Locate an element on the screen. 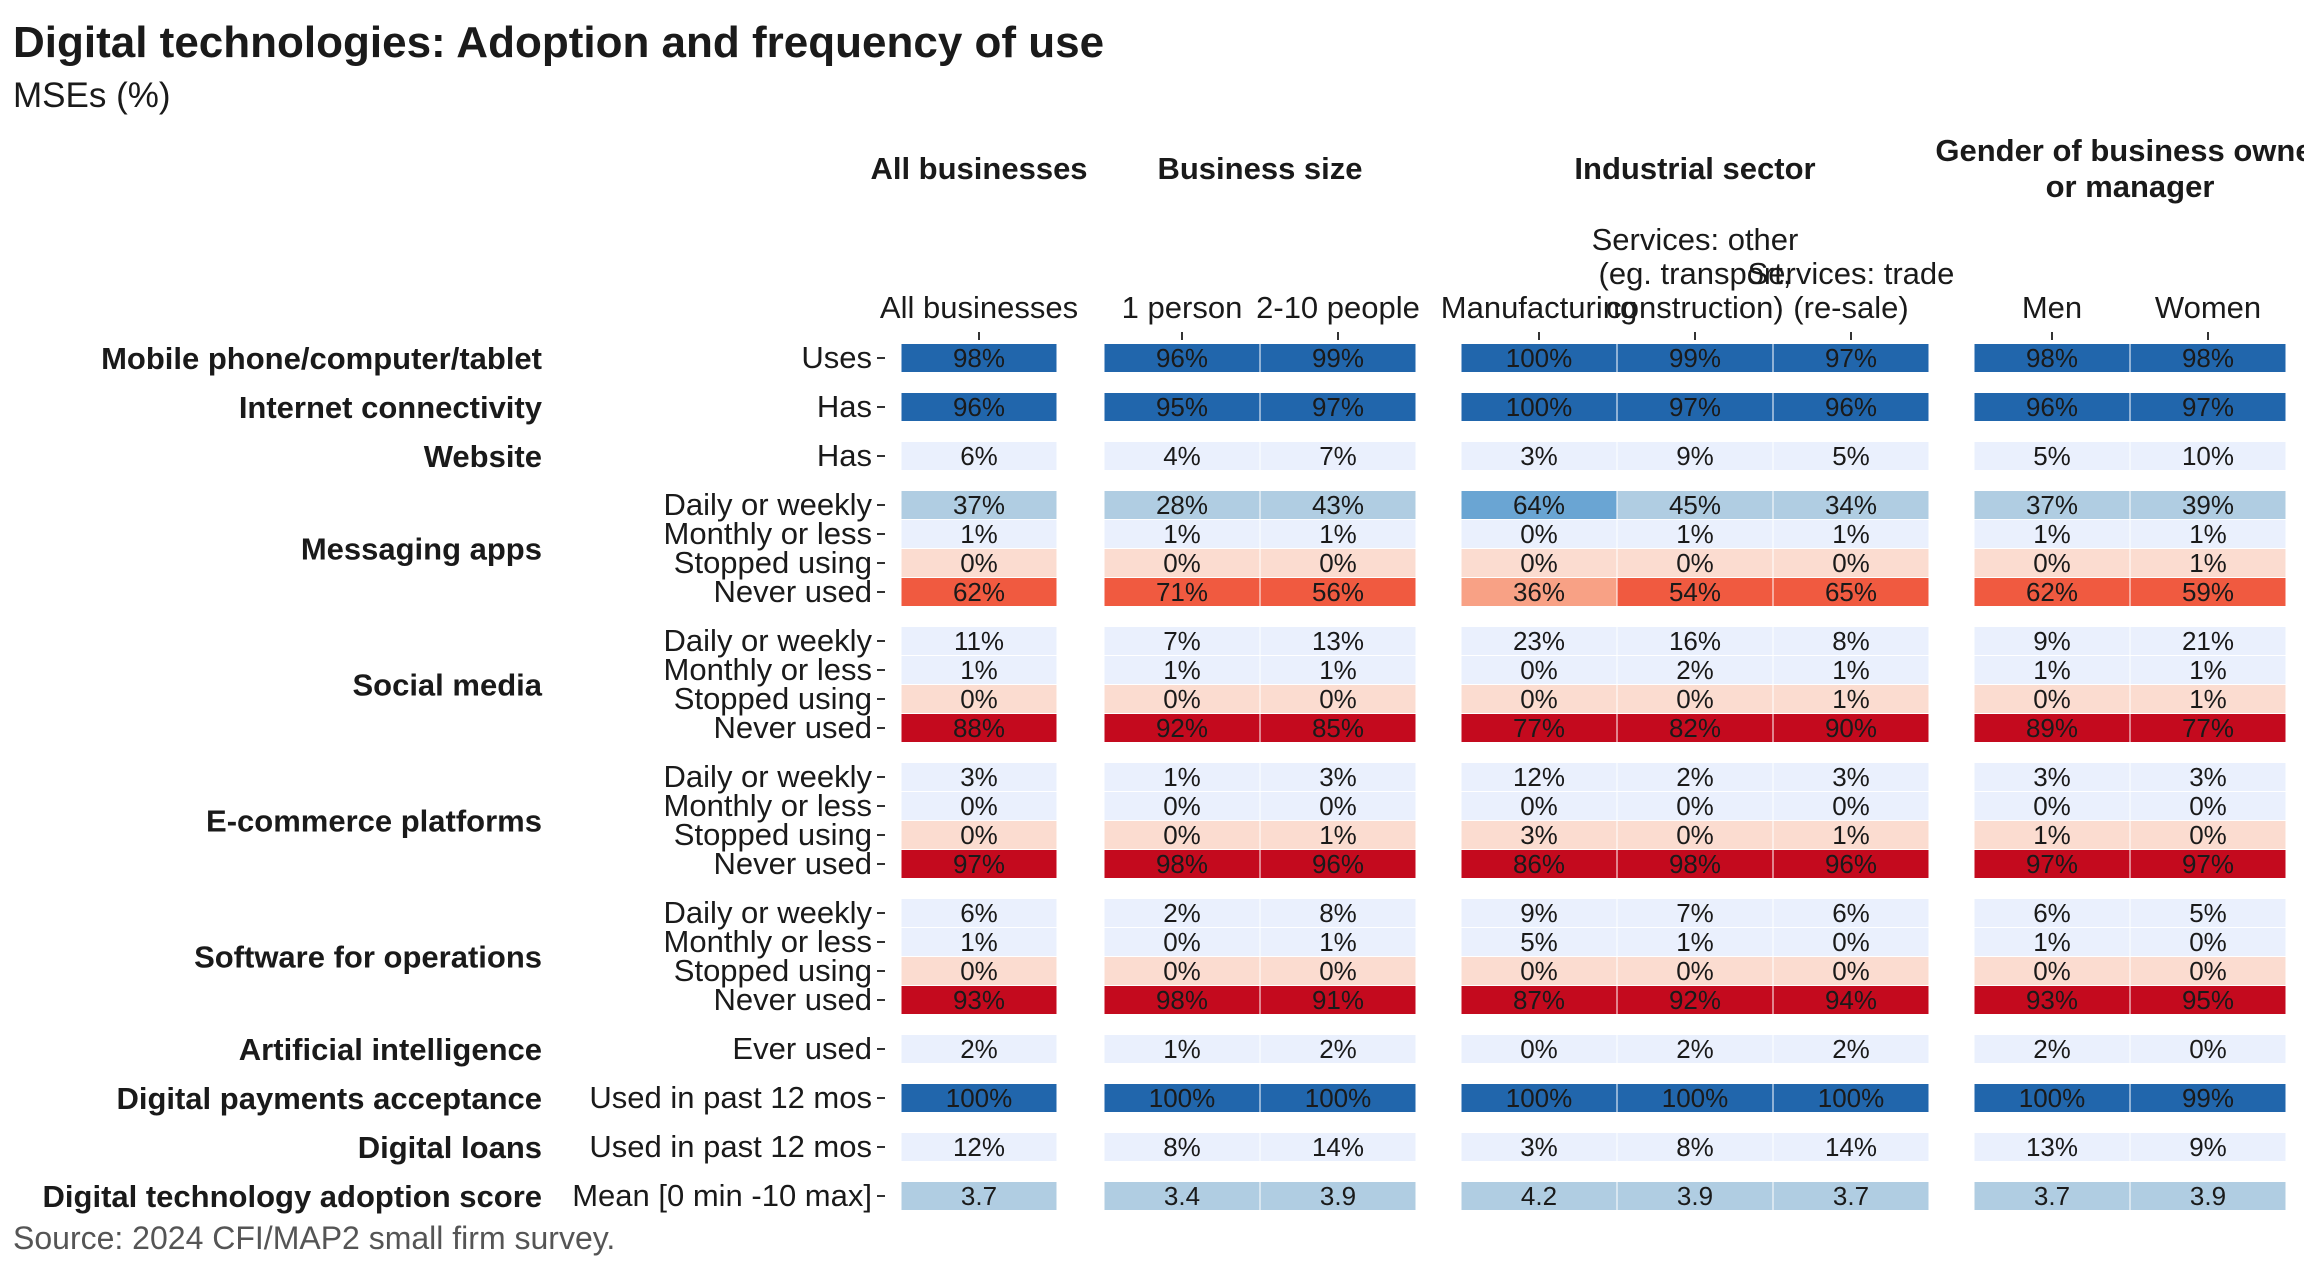  cell-value: 95% is located at coordinates (1182, 407).